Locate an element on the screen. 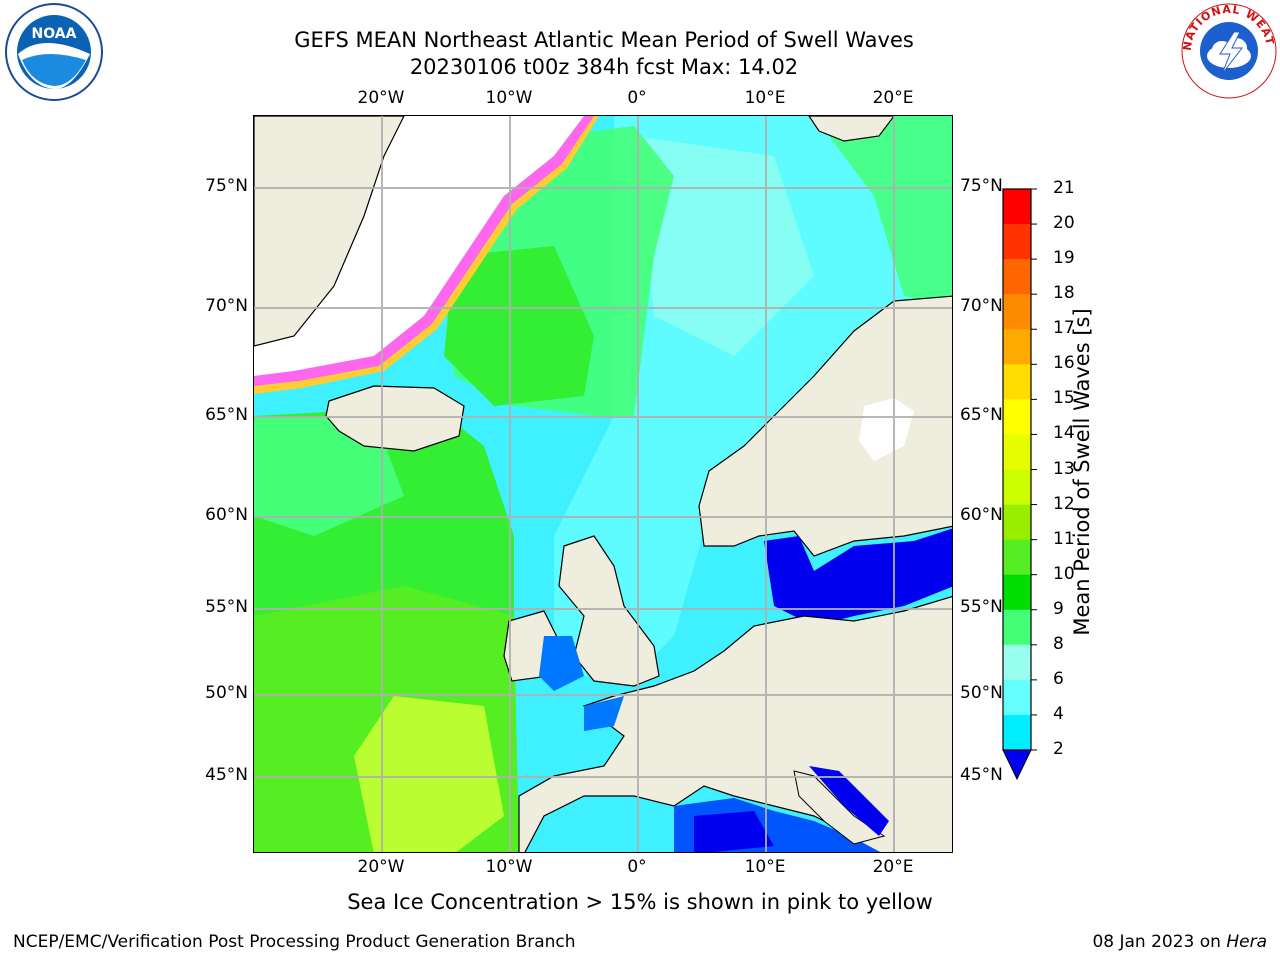 Image resolution: width=1280 pixels, height=960 pixels. lat-label-right: 65°N is located at coordinates (981, 415).